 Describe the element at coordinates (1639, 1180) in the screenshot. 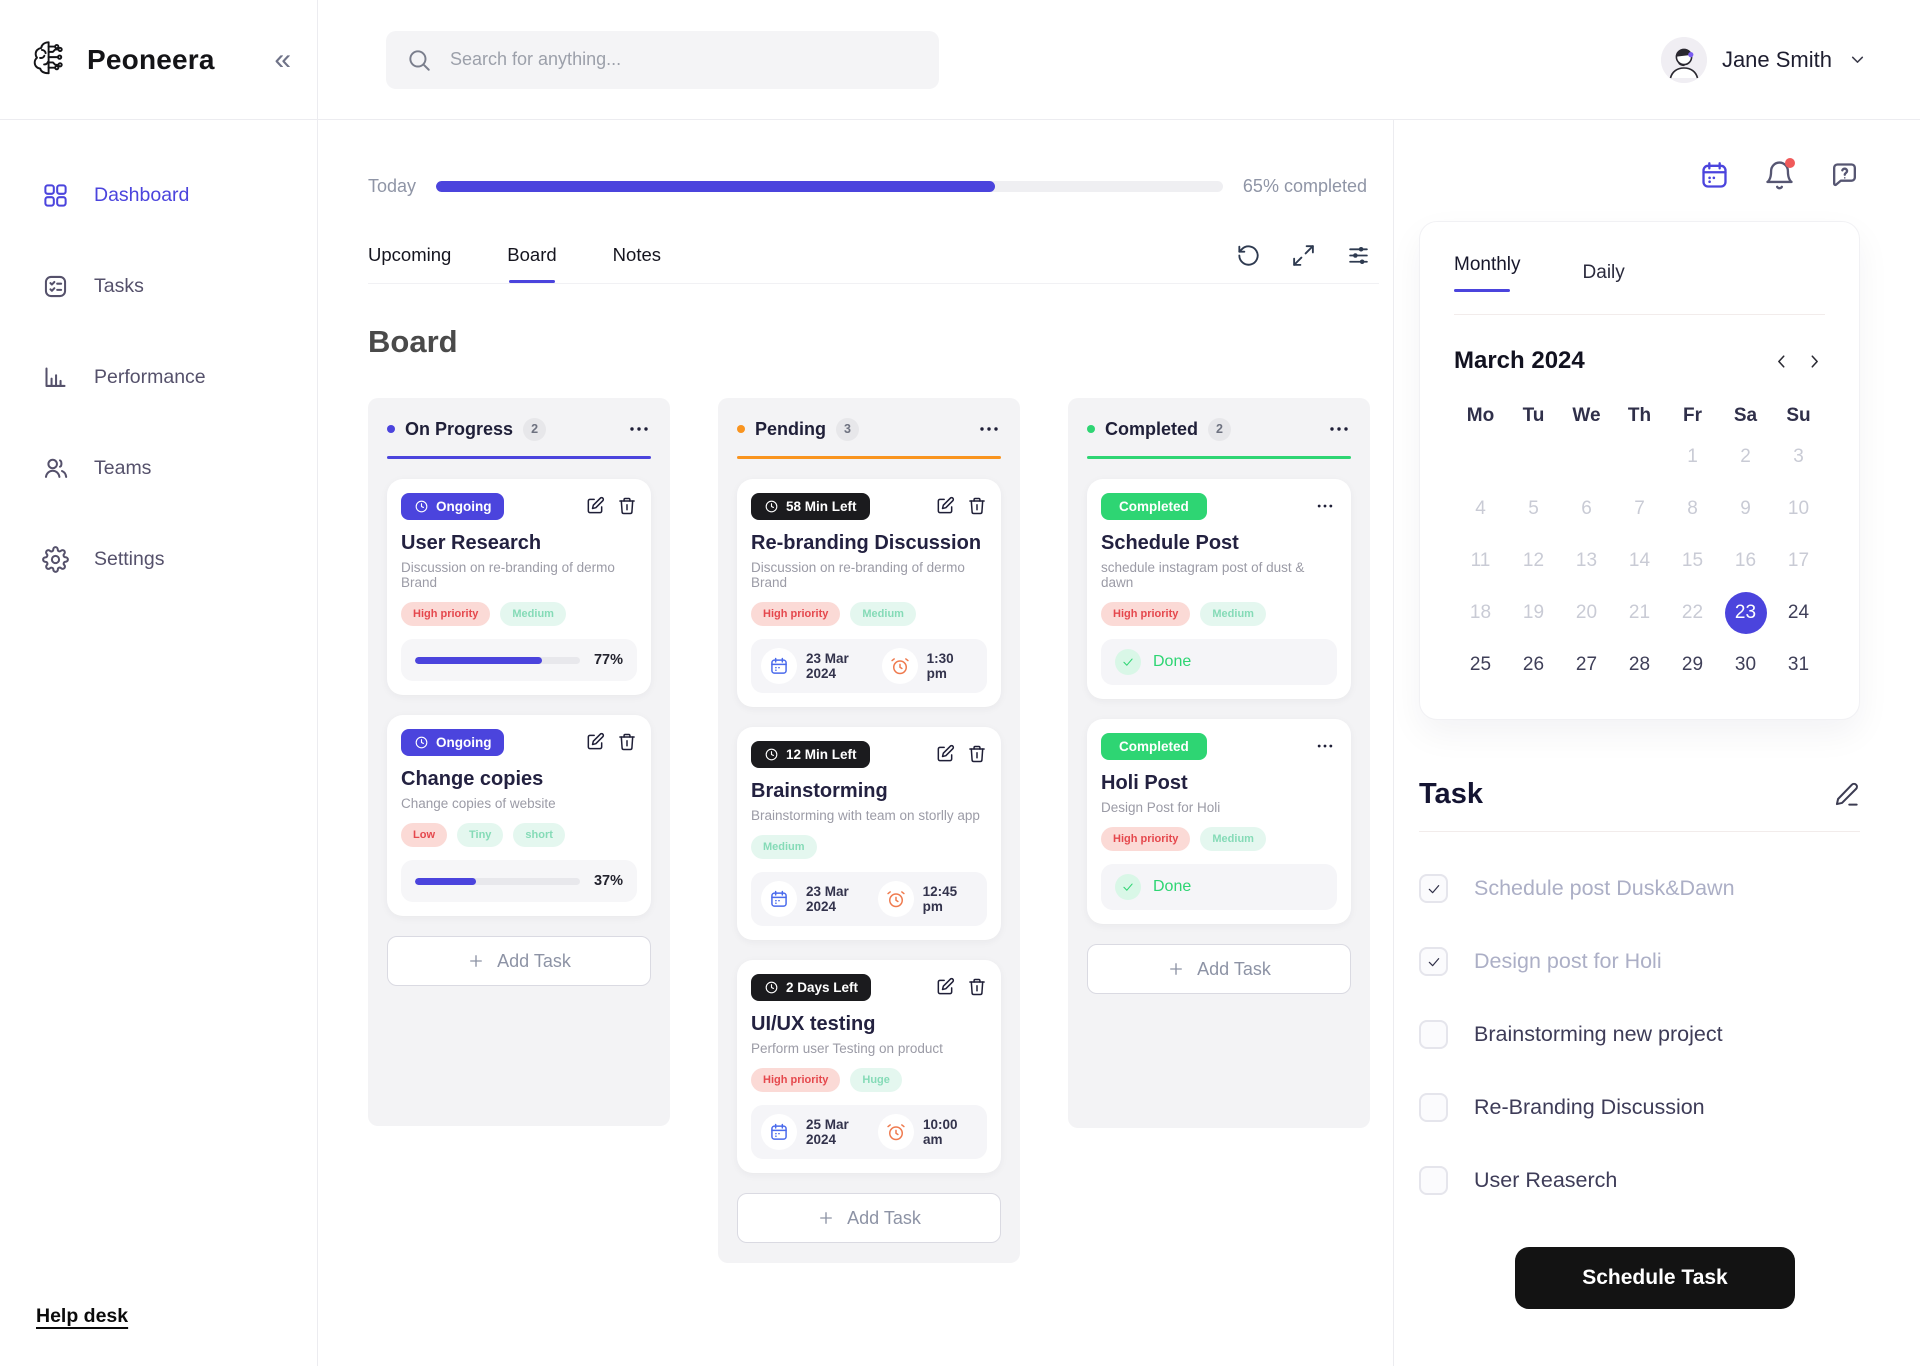

I see `task-checklist-item-user-reaserch: User Reaserch` at that location.